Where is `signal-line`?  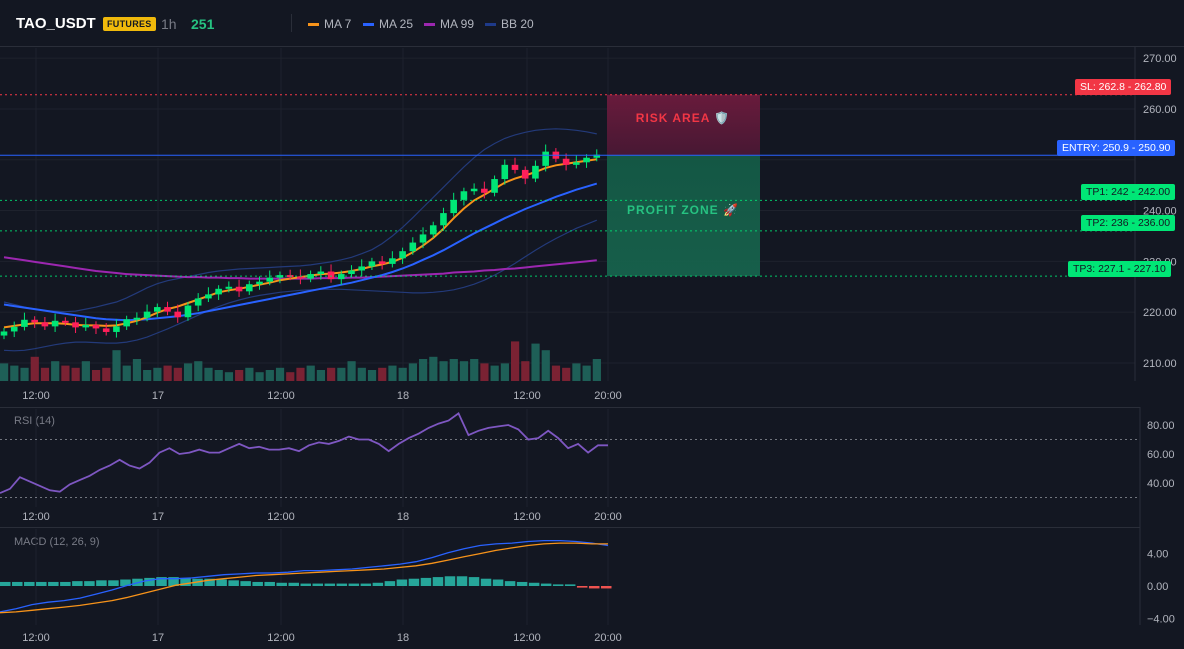
signal-line is located at coordinates (304, 578).